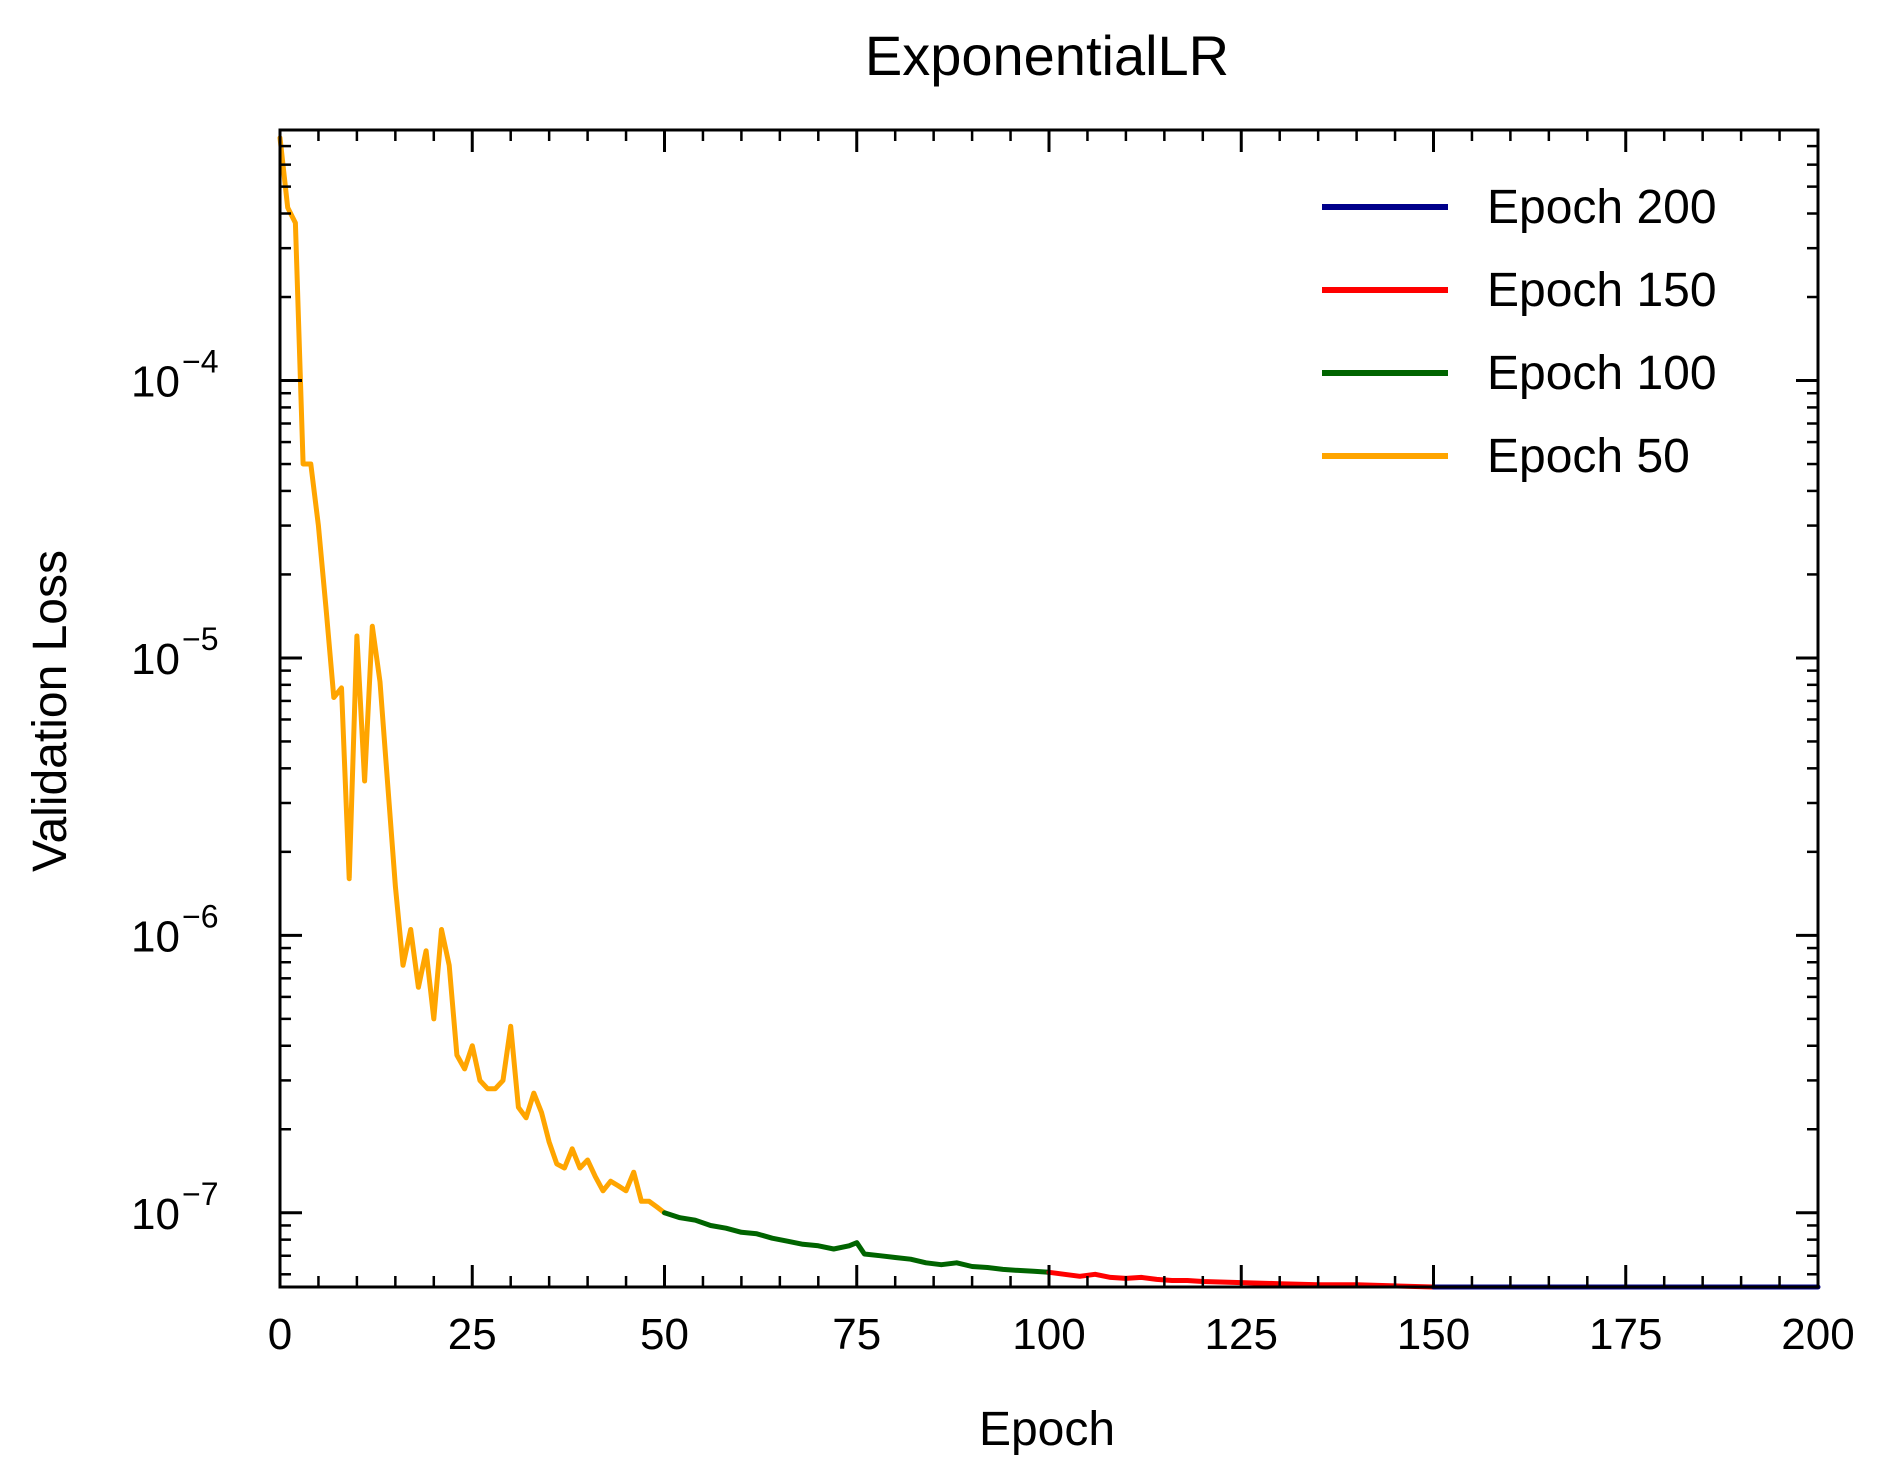 This screenshot has width=1891, height=1484. What do you see at coordinates (1602, 290) in the screenshot?
I see `legend-label: Epoch 150` at bounding box center [1602, 290].